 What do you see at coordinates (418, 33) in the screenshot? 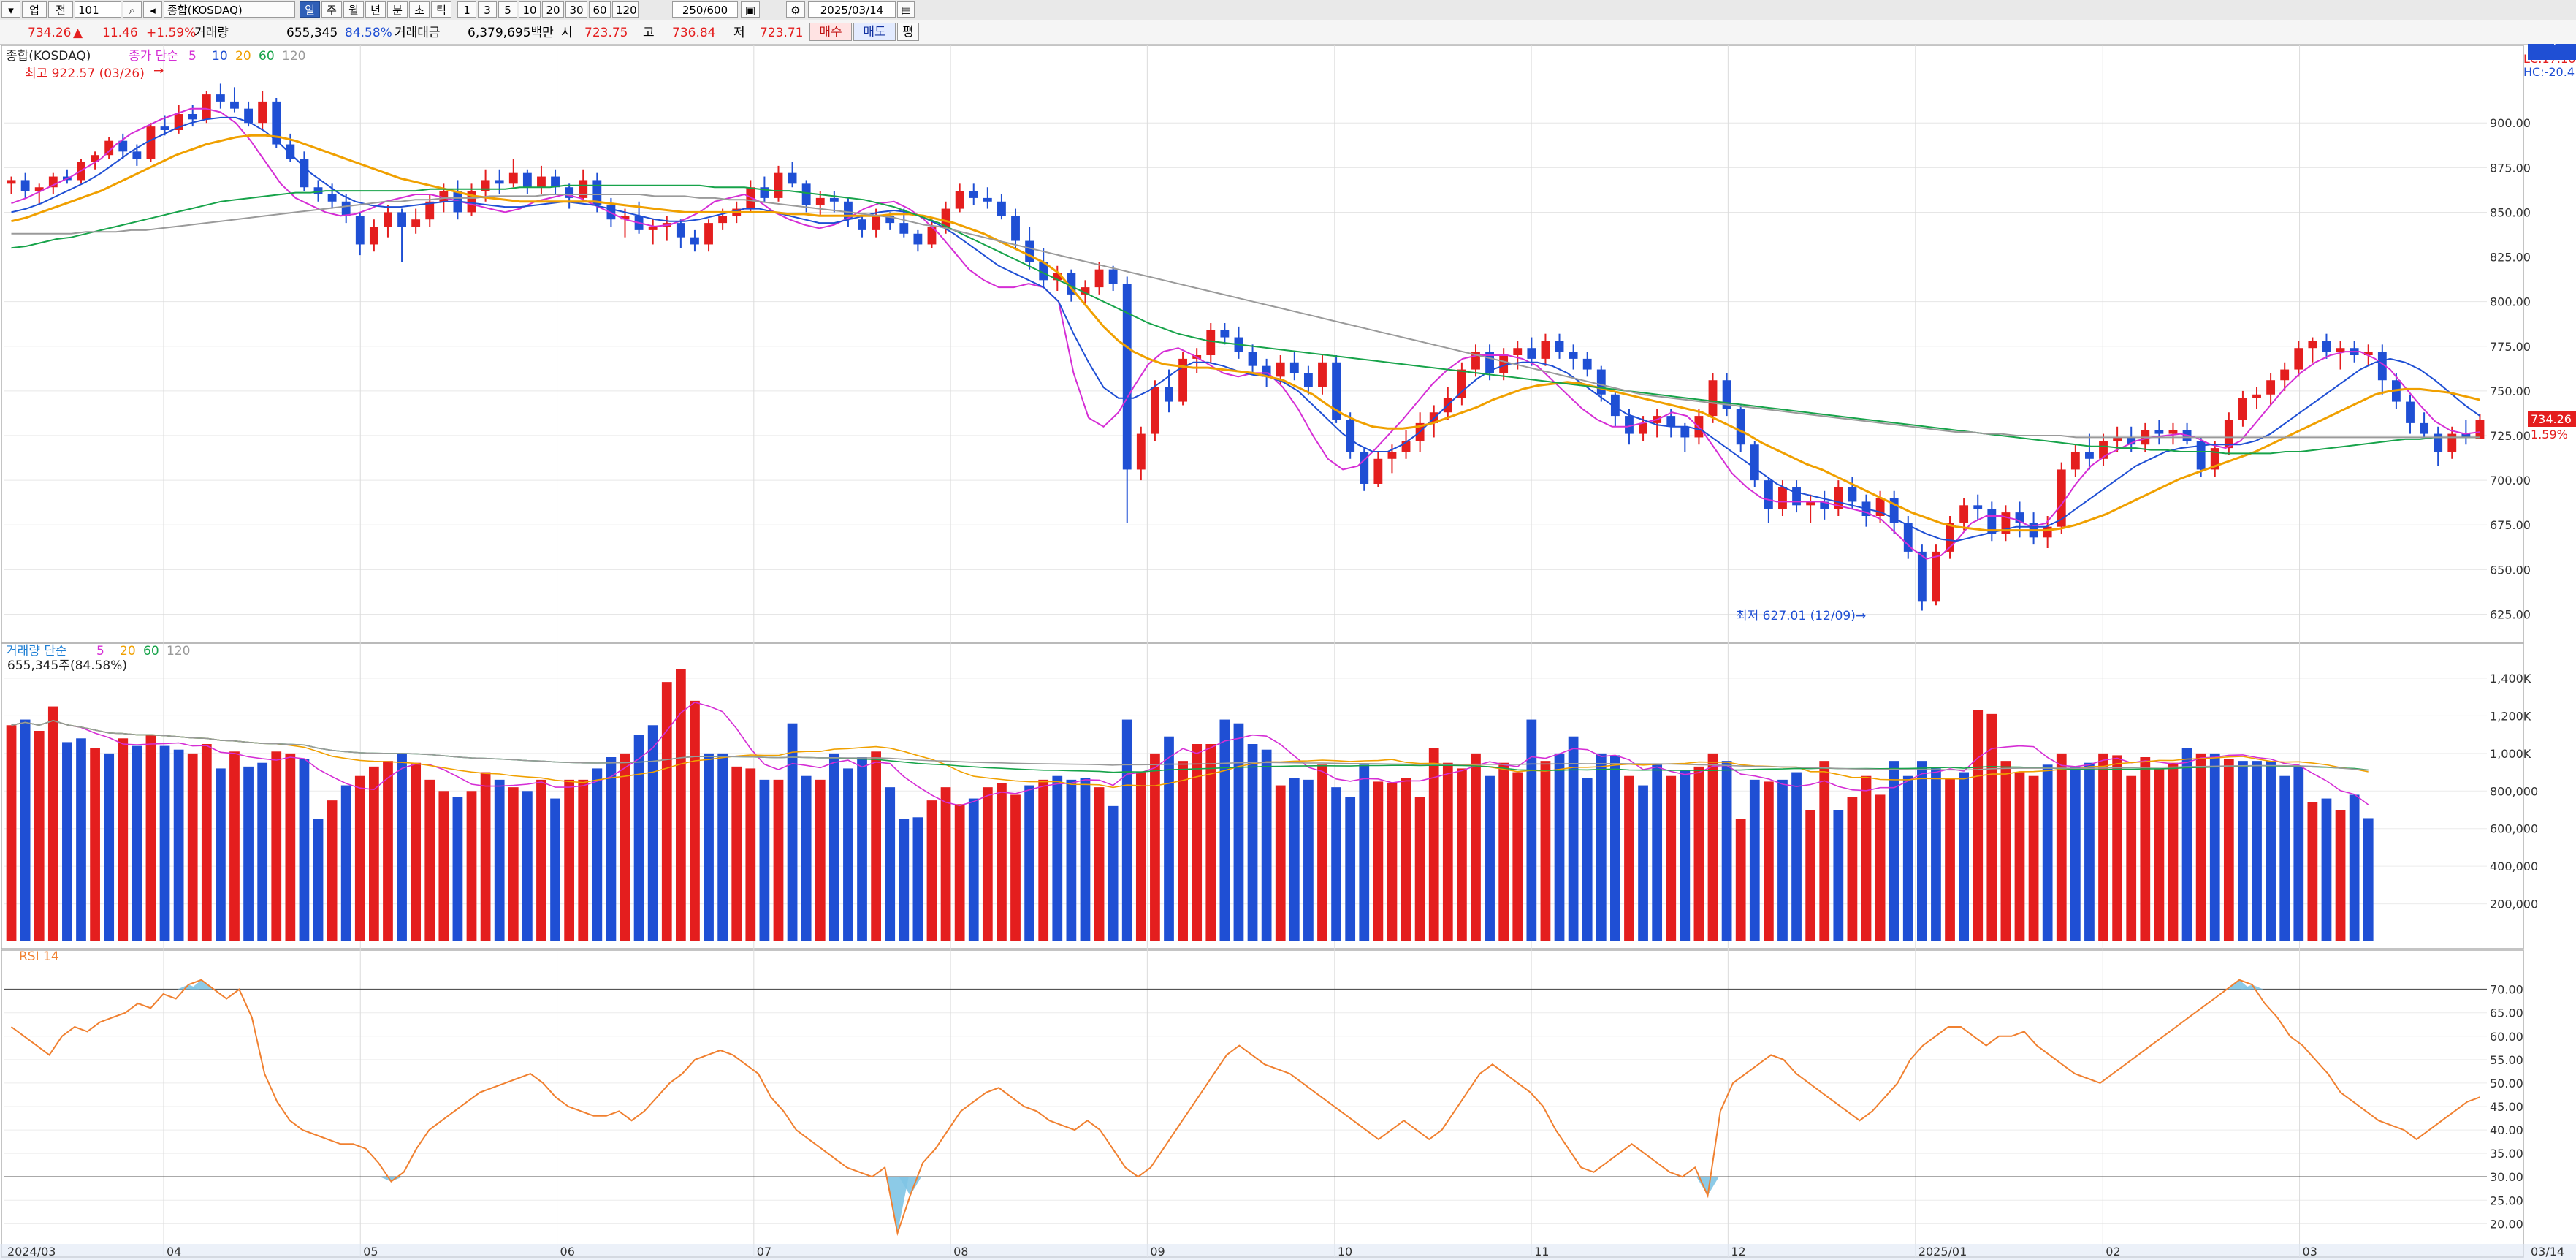
I see `amount-label: 거래대금` at bounding box center [418, 33].